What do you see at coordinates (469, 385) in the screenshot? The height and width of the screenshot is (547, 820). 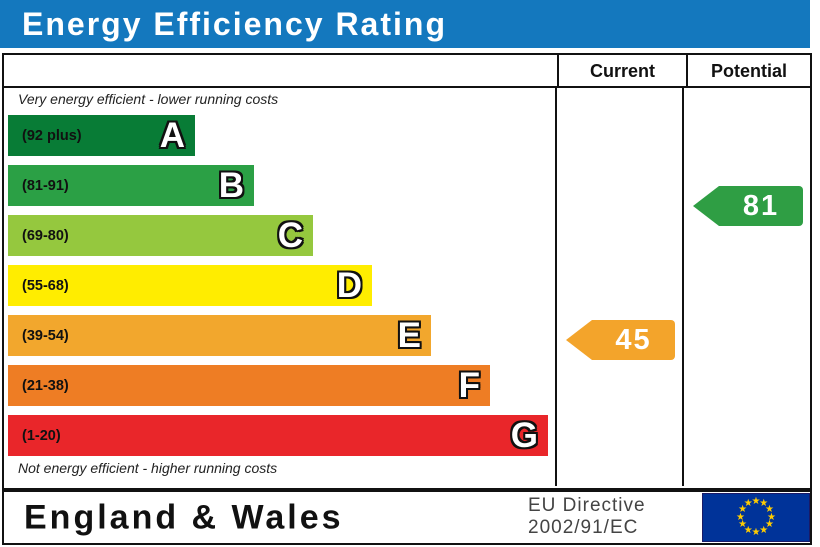 I see `band-letter: F` at bounding box center [469, 385].